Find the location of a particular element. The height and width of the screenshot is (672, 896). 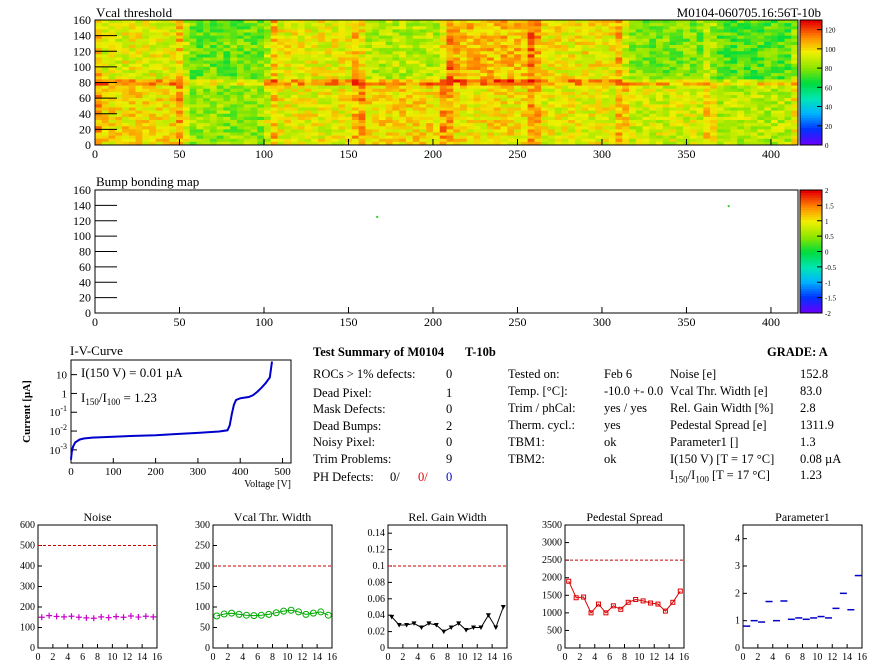

bump-map-palette-cell is located at coordinates (811, 219).